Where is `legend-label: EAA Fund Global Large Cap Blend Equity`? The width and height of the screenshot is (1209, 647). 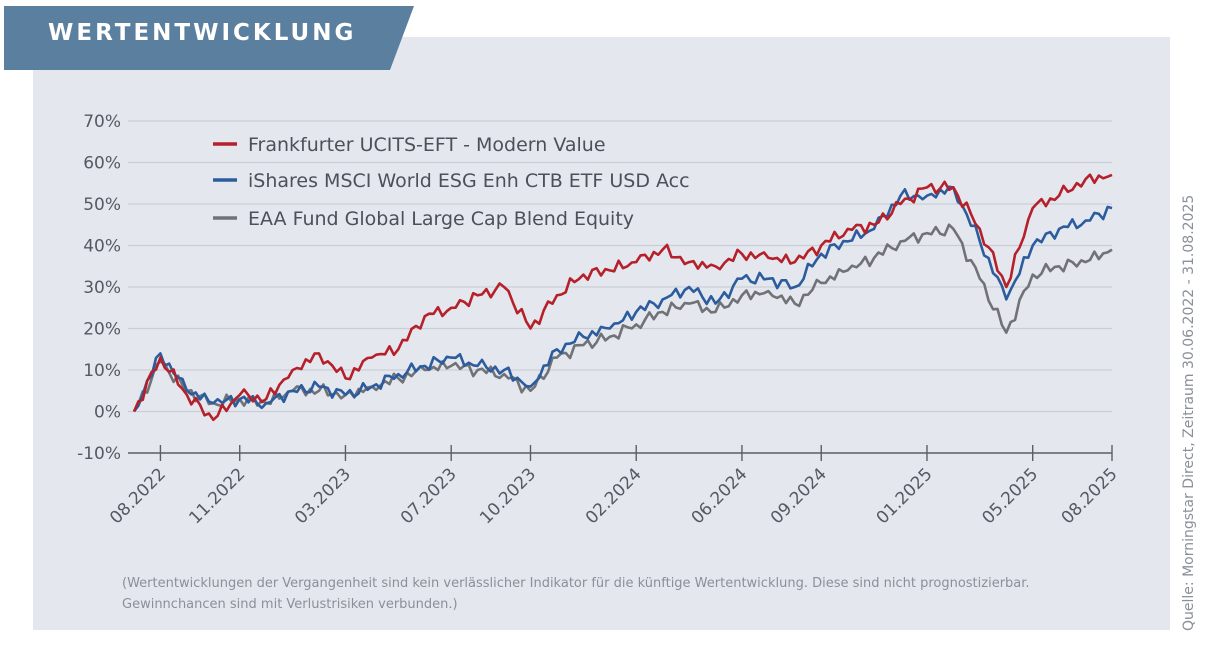 legend-label: EAA Fund Global Large Cap Blend Equity is located at coordinates (441, 219).